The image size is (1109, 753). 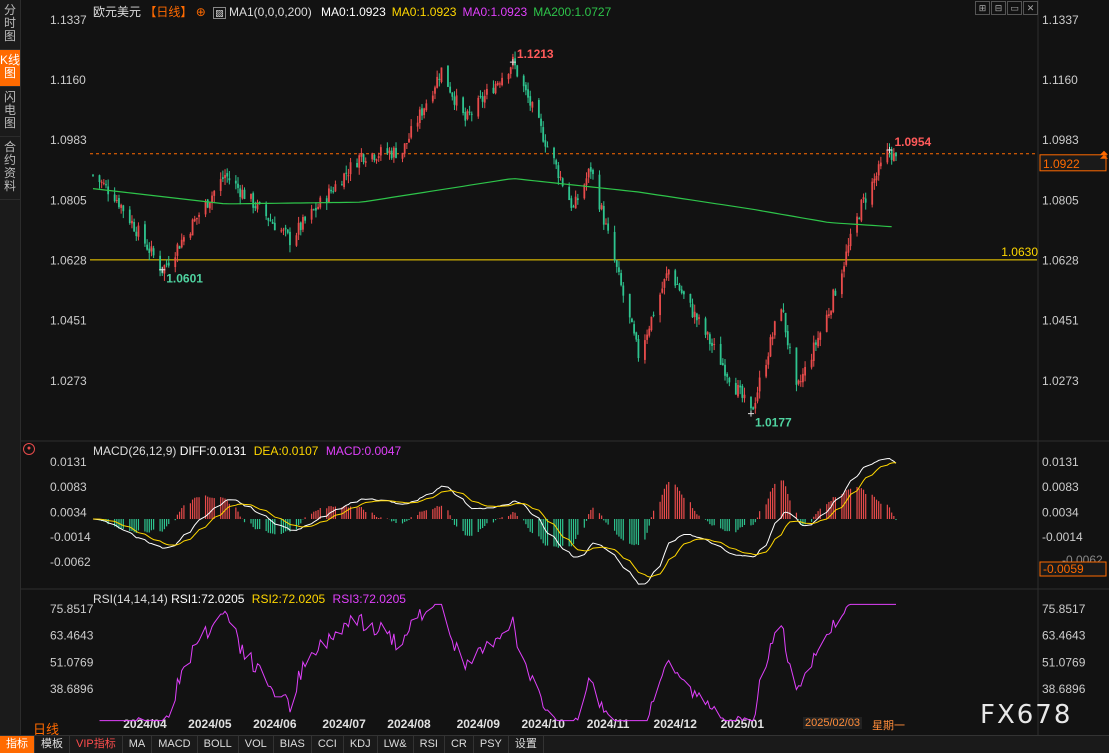 What do you see at coordinates (29, 449) in the screenshot?
I see `target-icon: ●` at bounding box center [29, 449].